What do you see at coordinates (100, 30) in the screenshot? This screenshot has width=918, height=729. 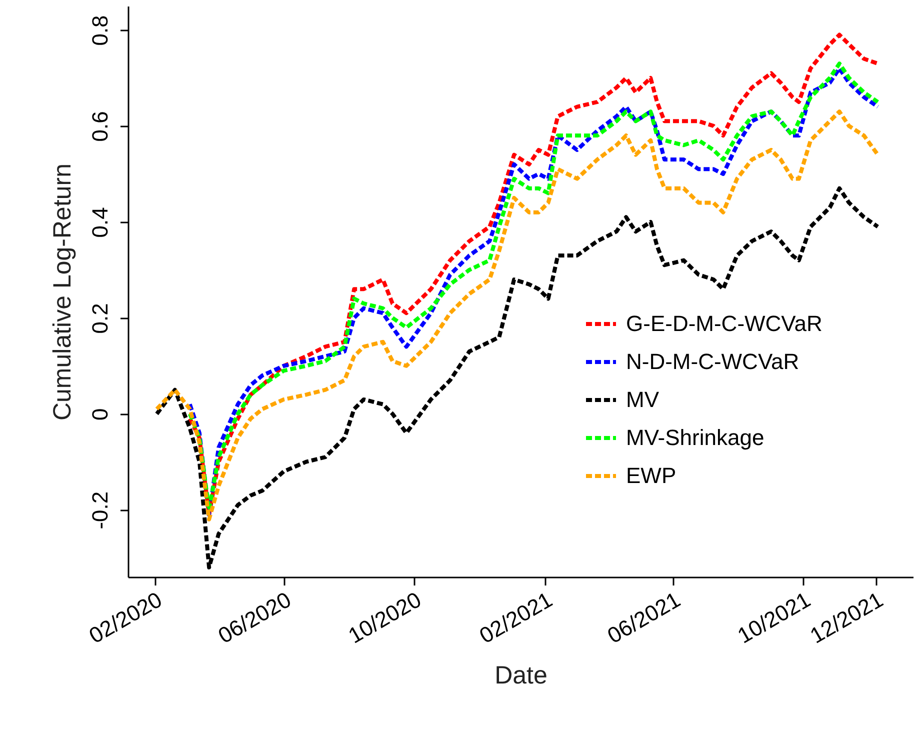 I see `y-tick-label: 0.8` at bounding box center [100, 30].